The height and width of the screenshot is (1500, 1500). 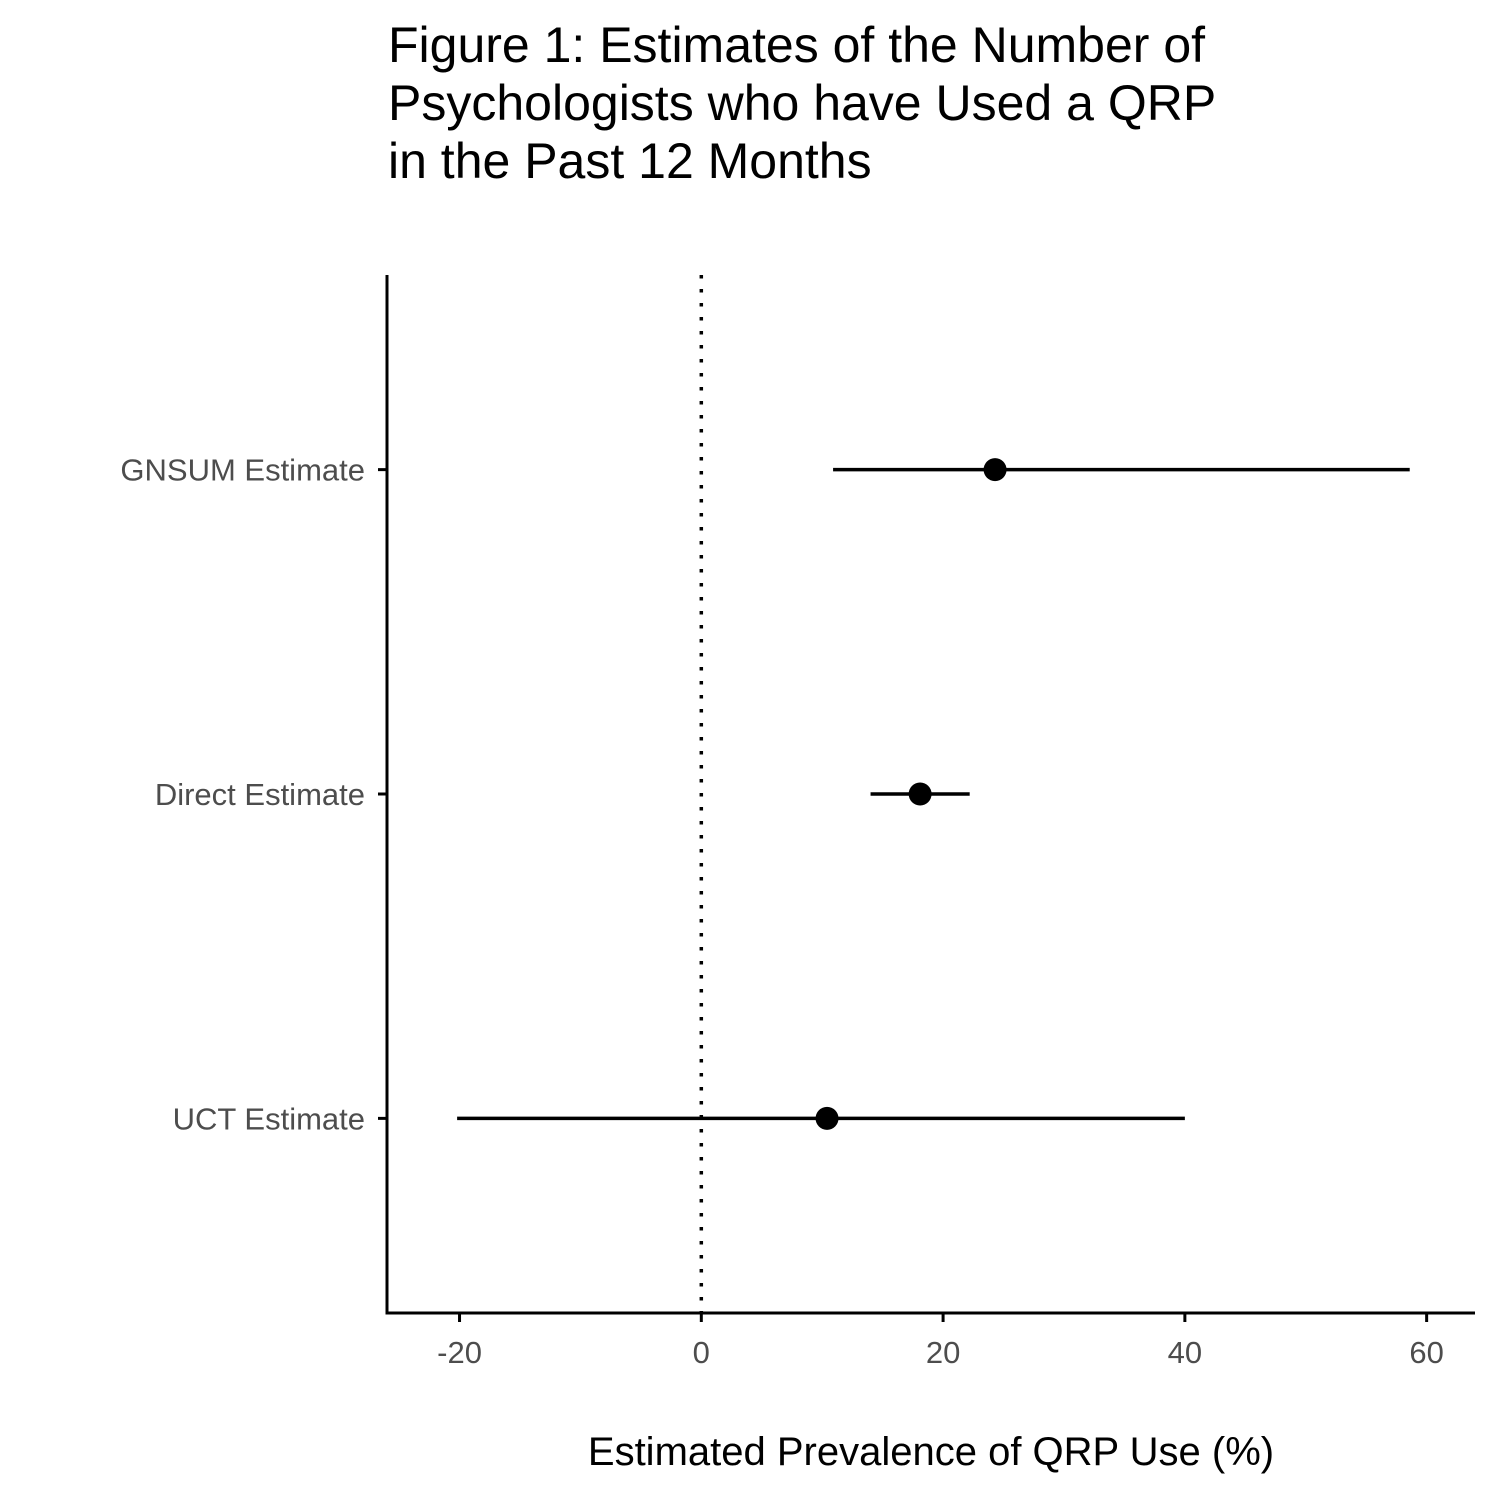 I want to click on x-tick-label: 20, so click(x=943, y=1352).